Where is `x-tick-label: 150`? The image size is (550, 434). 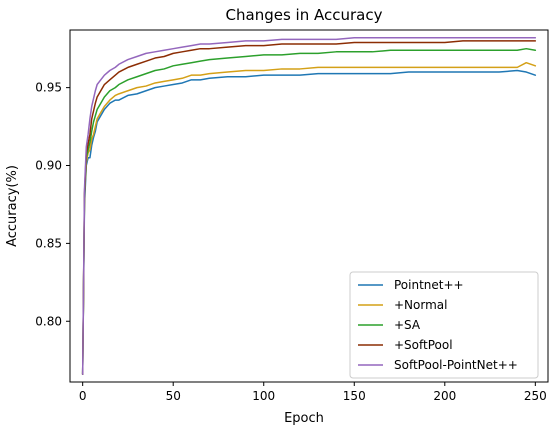
x-tick-label: 150 is located at coordinates (354, 396).